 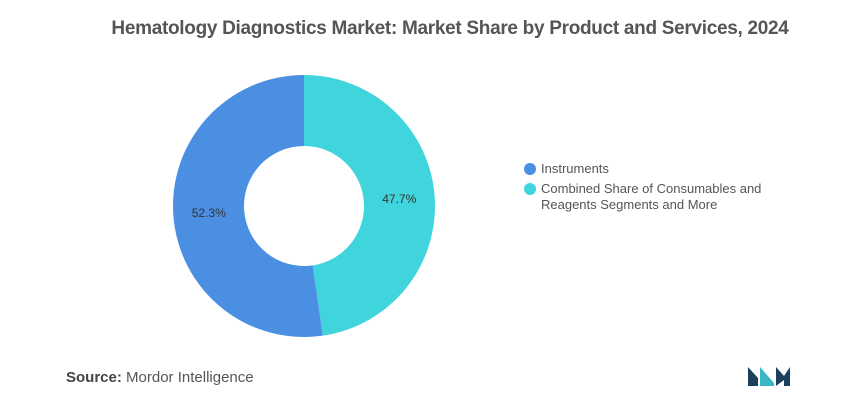 I want to click on source-note: Source: Mordor Intelligence, so click(x=160, y=377).